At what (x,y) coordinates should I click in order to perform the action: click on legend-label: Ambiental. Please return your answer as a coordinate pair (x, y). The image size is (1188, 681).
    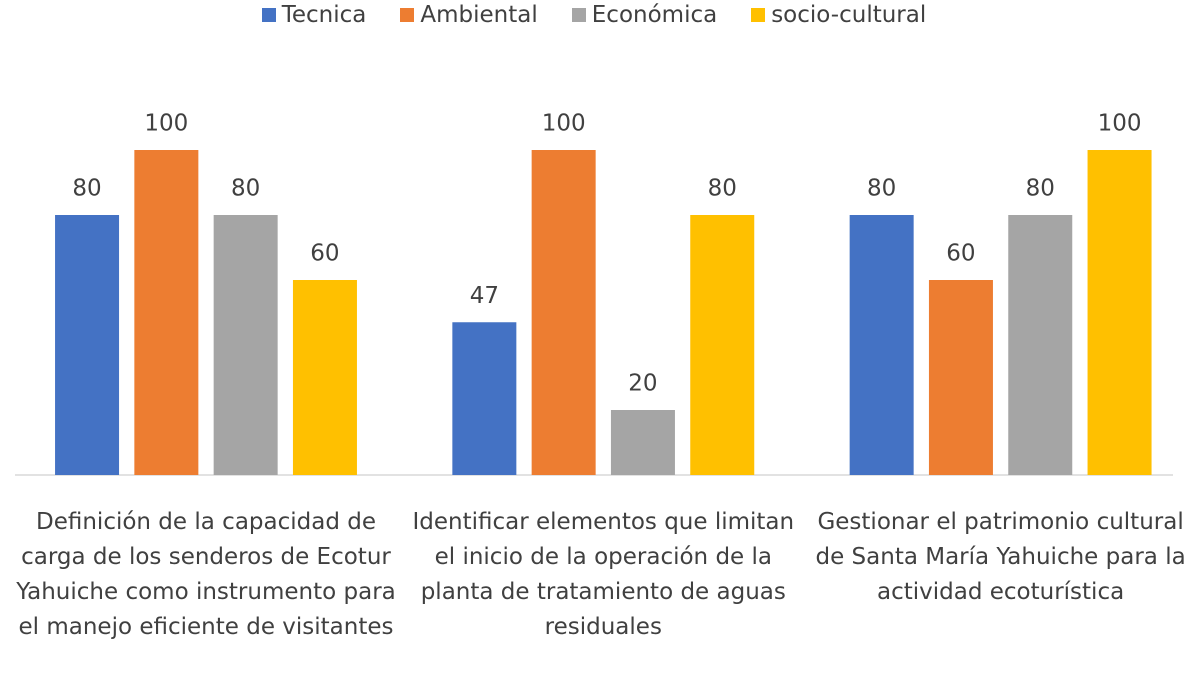
    Looking at the image, I should click on (479, 15).